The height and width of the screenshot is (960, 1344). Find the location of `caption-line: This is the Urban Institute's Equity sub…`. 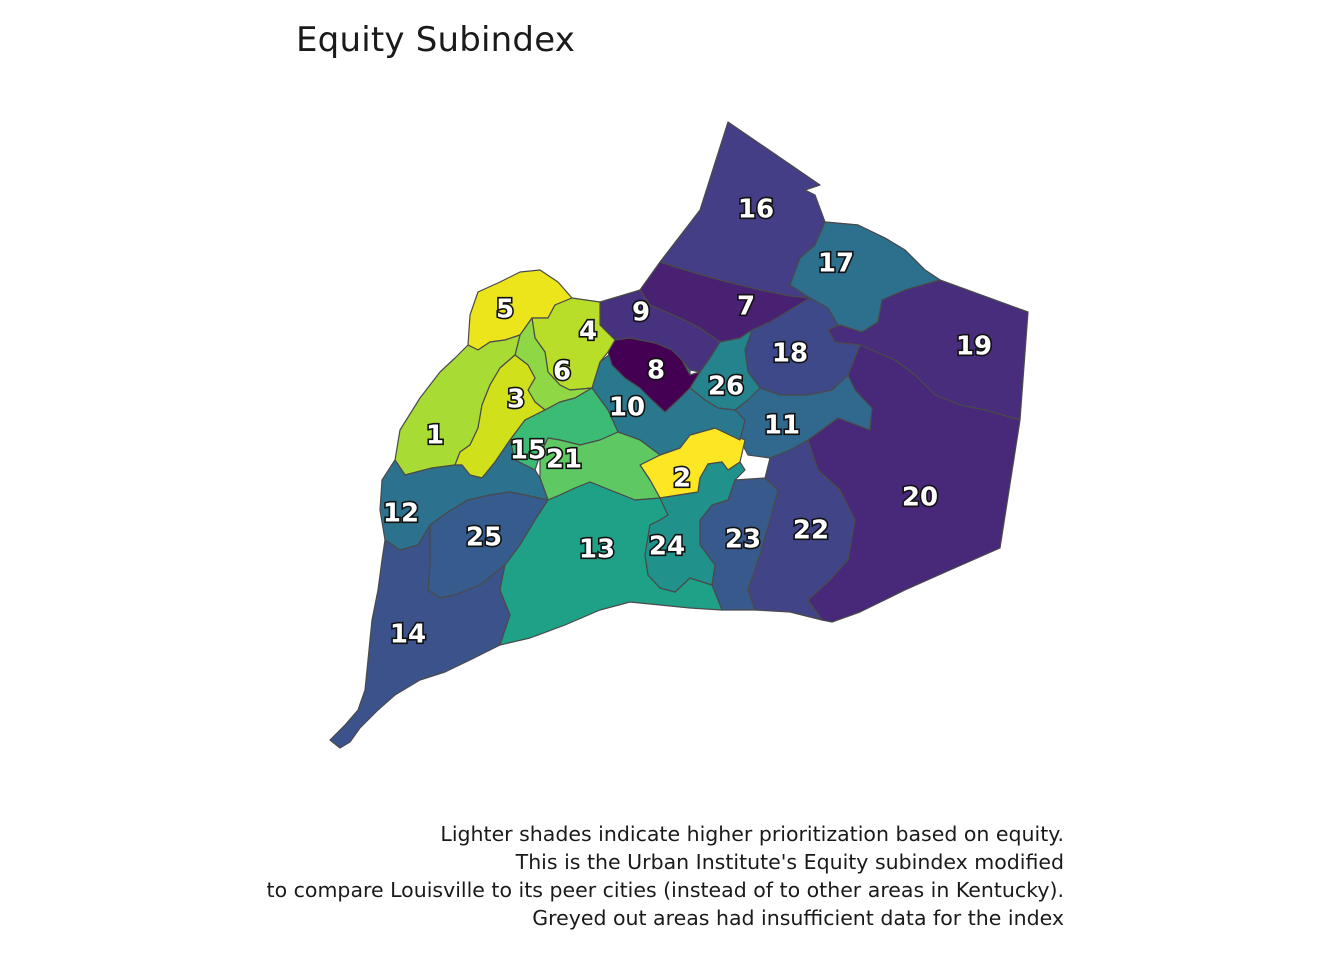

caption-line: This is the Urban Institute's Equity sub… is located at coordinates (789, 862).